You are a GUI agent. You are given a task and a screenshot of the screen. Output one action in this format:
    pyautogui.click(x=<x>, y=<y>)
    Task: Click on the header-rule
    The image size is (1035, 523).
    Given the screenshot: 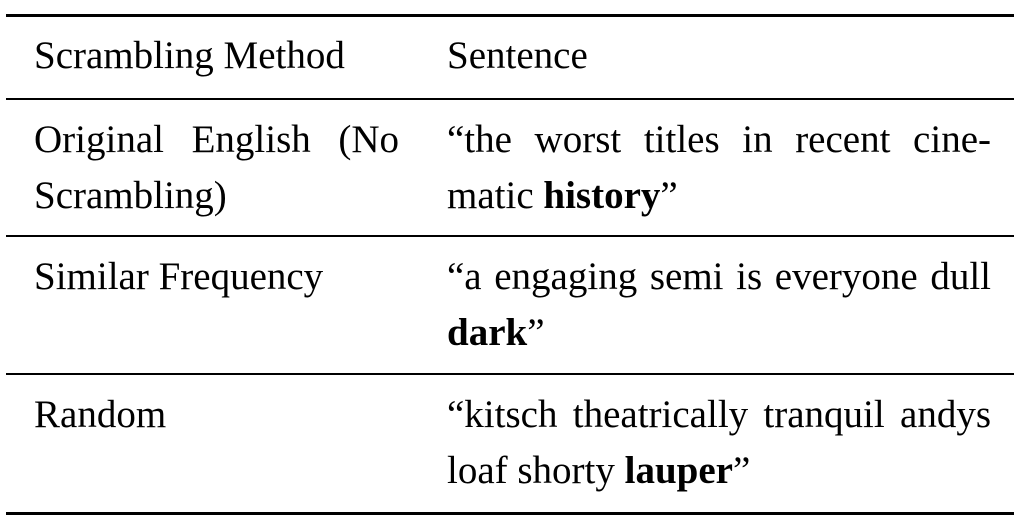 What is the action you would take?
    pyautogui.click(x=510, y=99)
    